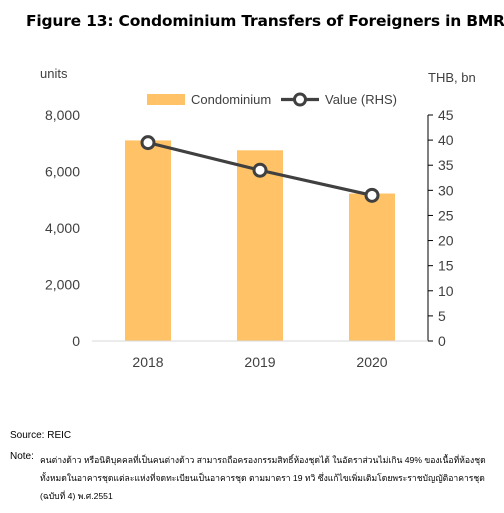  I want to click on right-tick-label: 25, so click(446, 215).